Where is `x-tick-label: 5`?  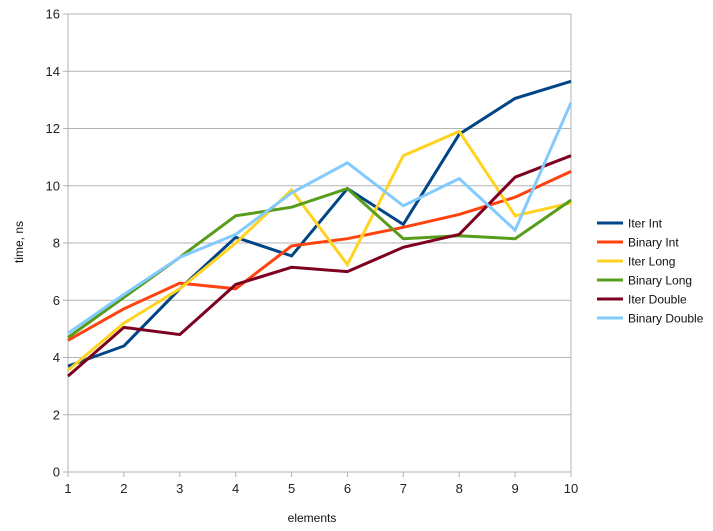
x-tick-label: 5 is located at coordinates (291, 488).